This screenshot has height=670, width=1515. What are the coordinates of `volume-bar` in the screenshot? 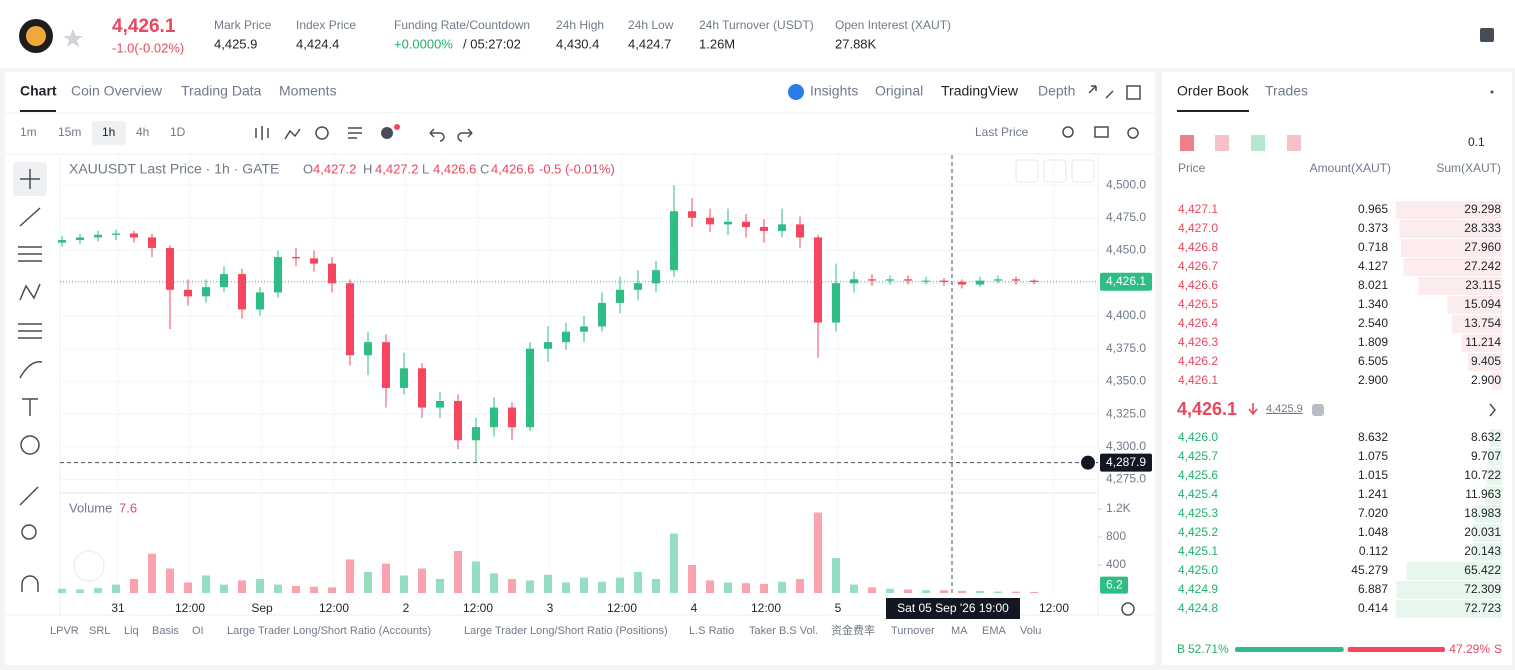 It's located at (242, 586).